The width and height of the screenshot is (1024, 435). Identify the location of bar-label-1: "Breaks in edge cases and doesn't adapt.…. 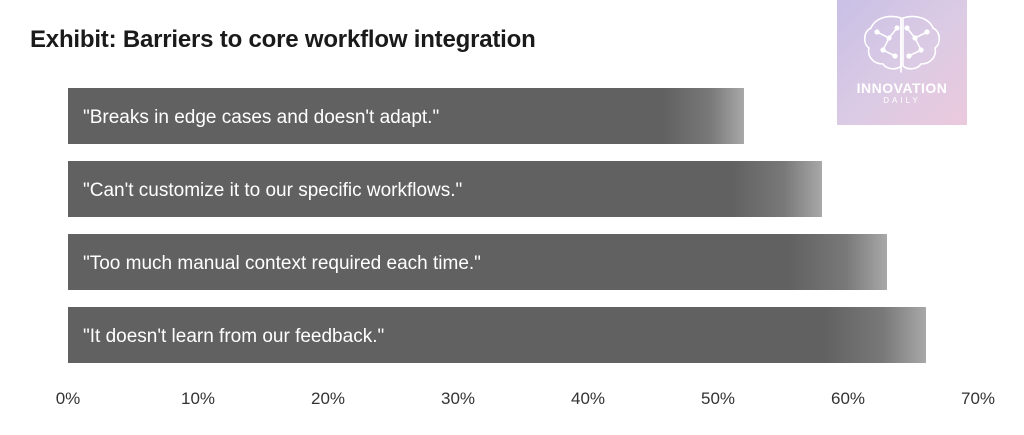
(261, 117).